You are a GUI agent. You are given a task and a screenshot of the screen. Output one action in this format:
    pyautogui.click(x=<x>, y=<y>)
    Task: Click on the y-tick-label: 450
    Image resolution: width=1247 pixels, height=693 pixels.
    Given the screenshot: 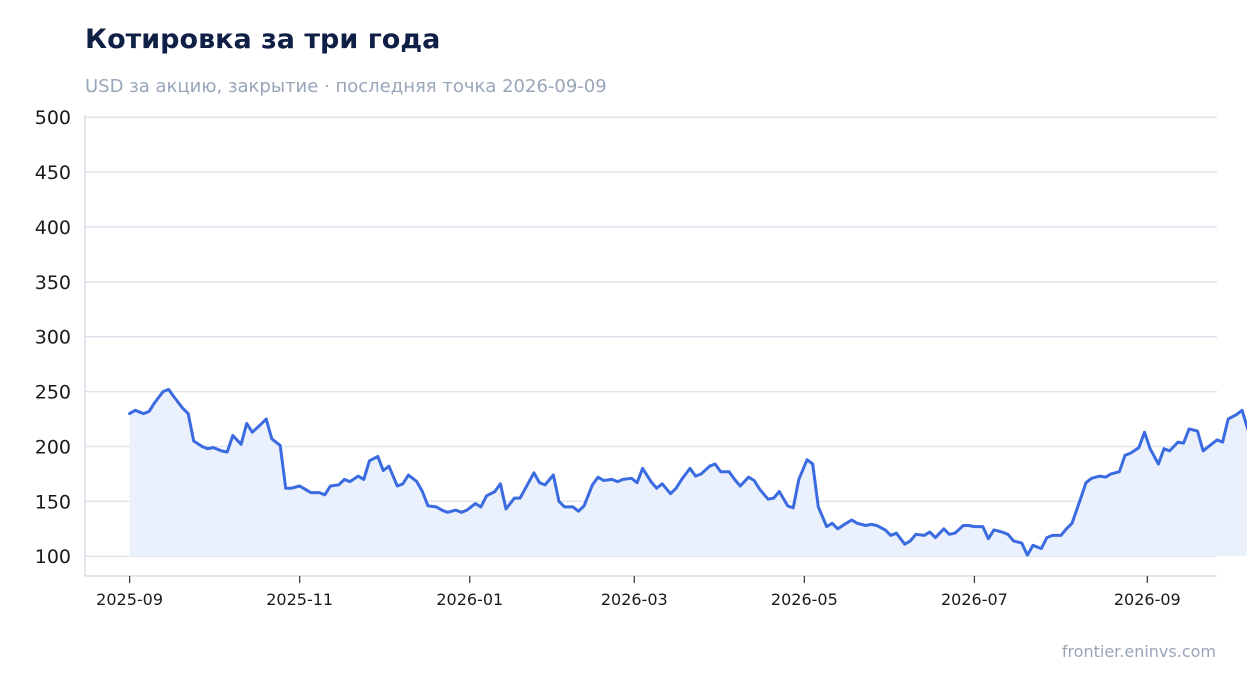 What is the action you would take?
    pyautogui.click(x=53, y=173)
    